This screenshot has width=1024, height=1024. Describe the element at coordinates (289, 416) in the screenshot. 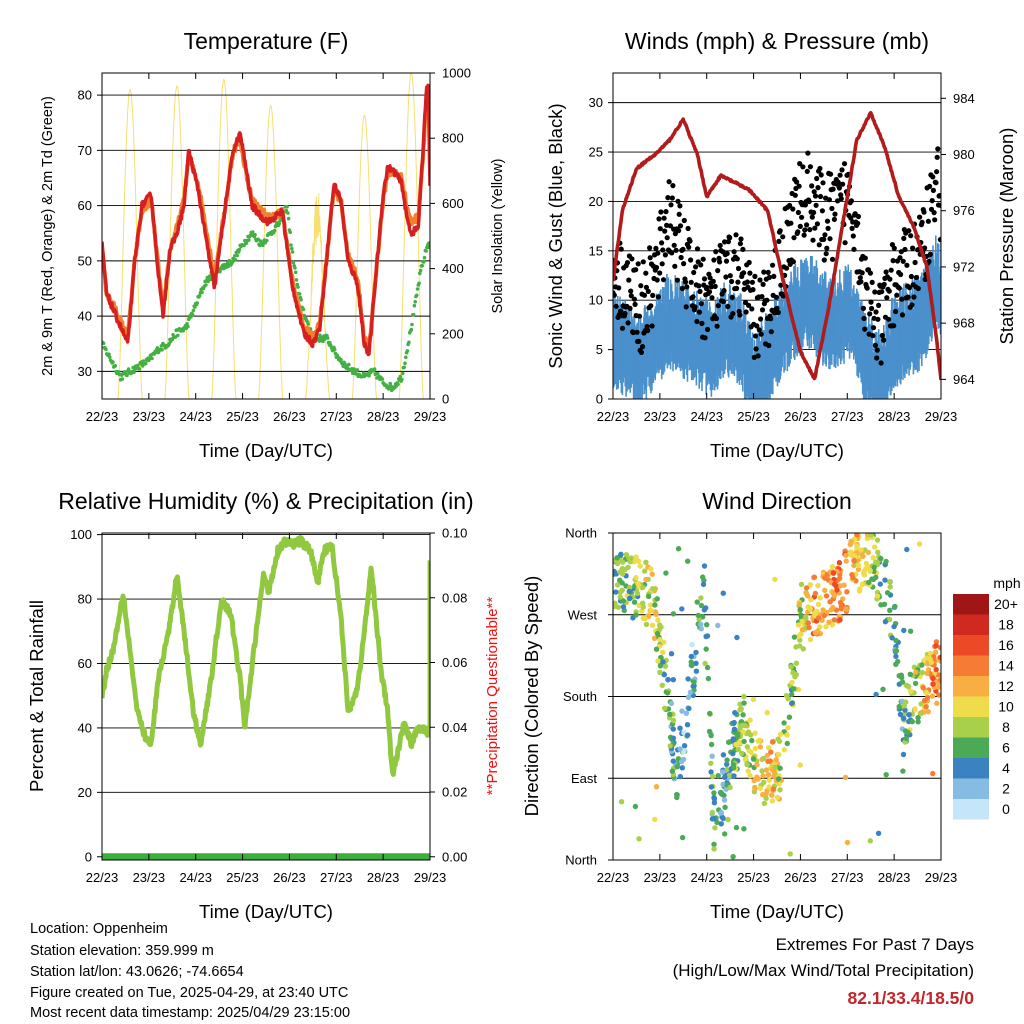

I see `x-tick-label: 26/23` at that location.